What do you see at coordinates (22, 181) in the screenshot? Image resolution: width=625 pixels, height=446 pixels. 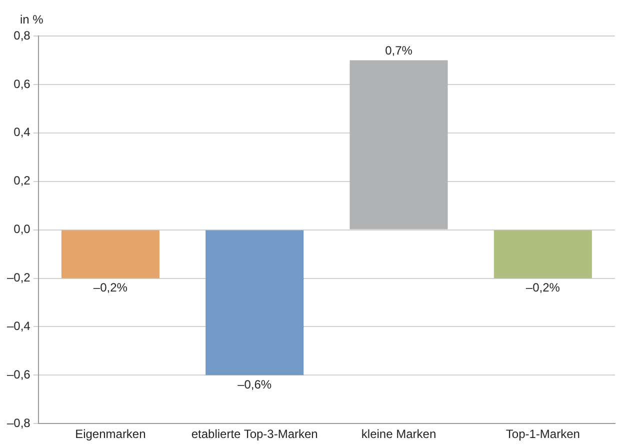 I see `y-tick-label: 0,2` at bounding box center [22, 181].